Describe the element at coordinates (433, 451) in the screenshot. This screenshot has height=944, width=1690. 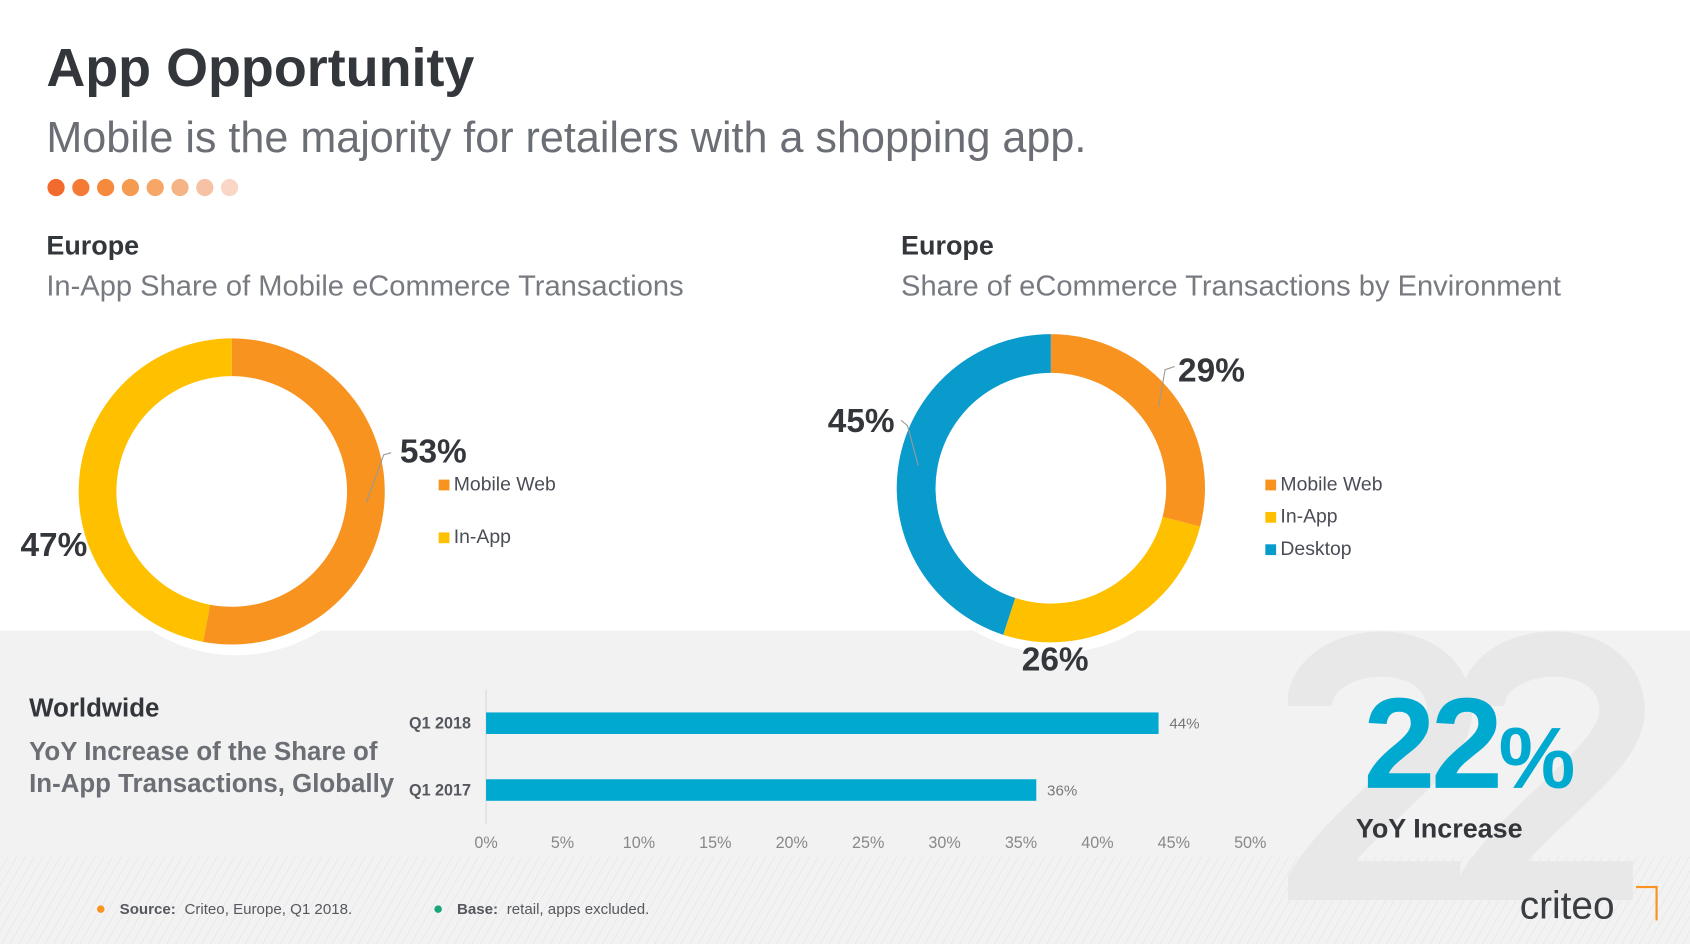
I see `chart1-label-mobile-web: 53%` at that location.